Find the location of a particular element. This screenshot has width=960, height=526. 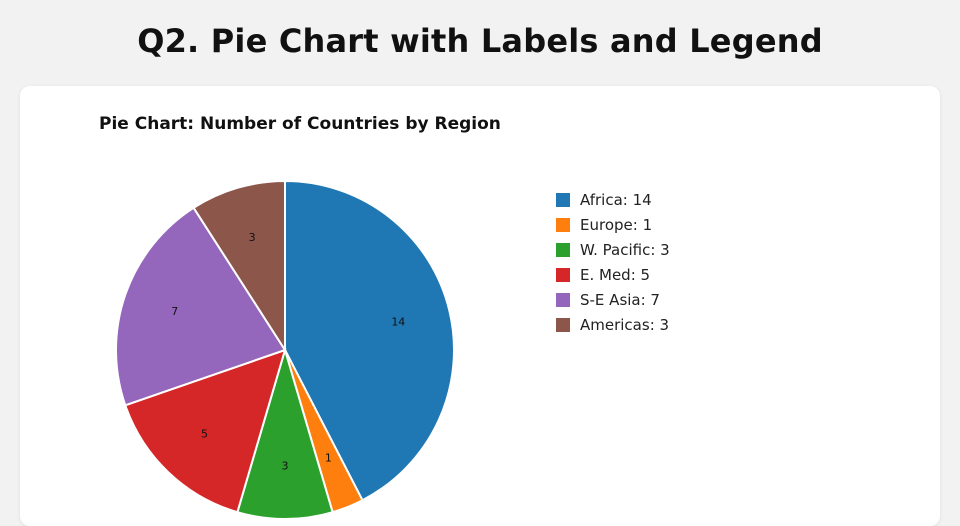

slice-label: 14 is located at coordinates (398, 322).